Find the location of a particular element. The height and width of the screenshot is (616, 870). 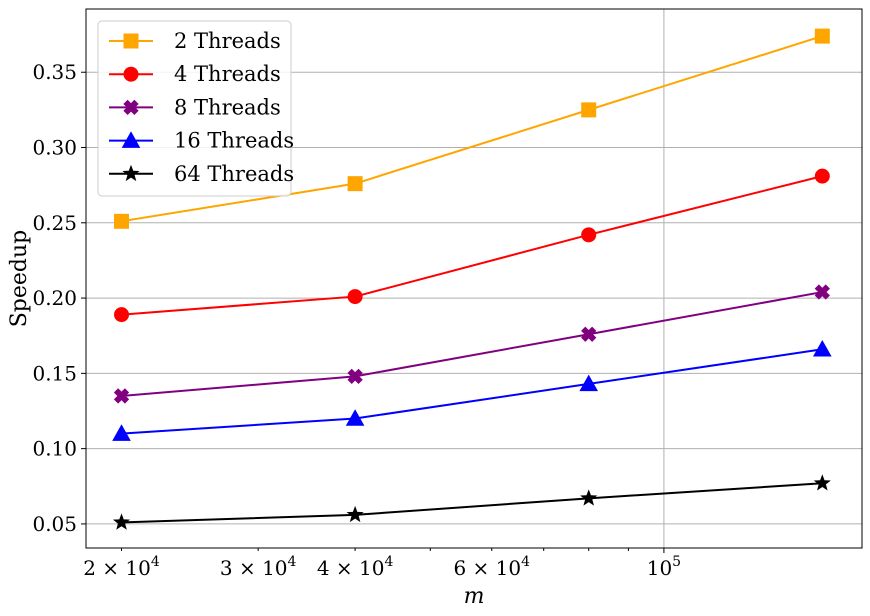

x-tick-label: 6 × 10⁴ is located at coordinates (491, 567).